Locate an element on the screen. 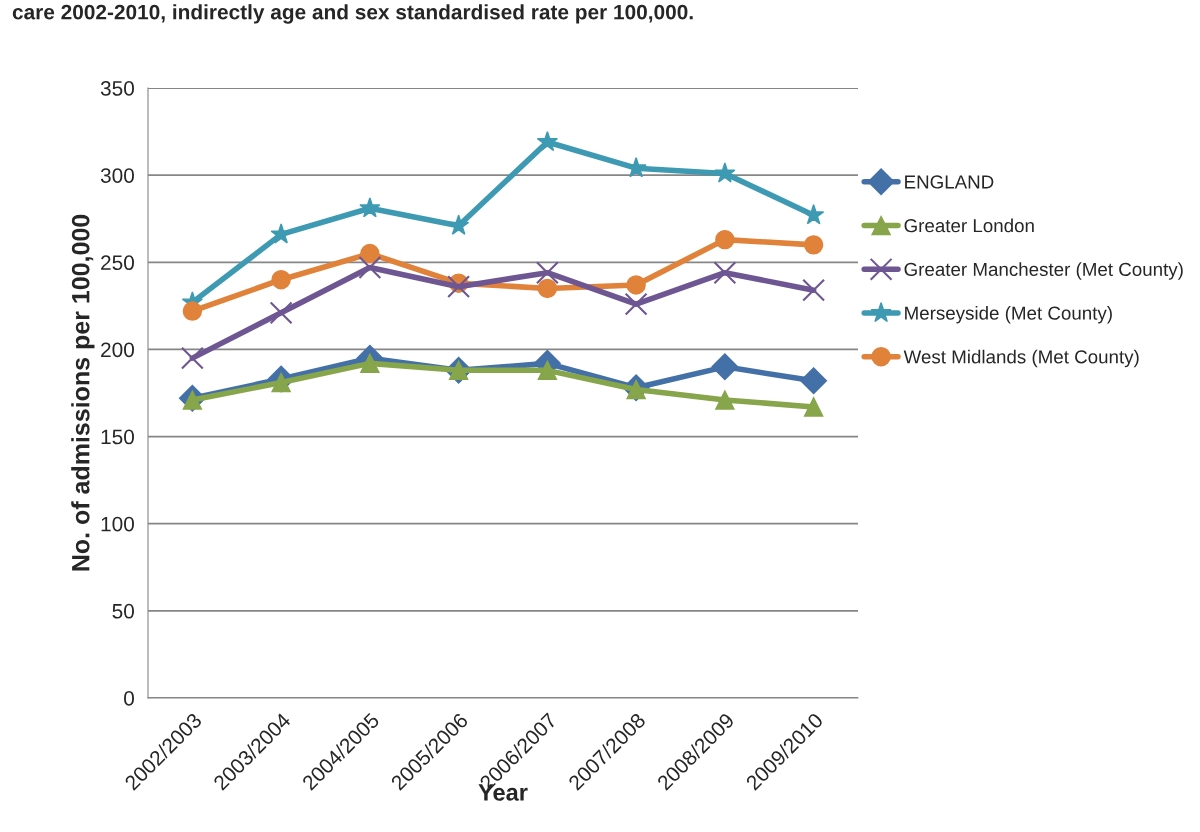 The width and height of the screenshot is (1200, 832). legend-label: Greater London is located at coordinates (969, 225).